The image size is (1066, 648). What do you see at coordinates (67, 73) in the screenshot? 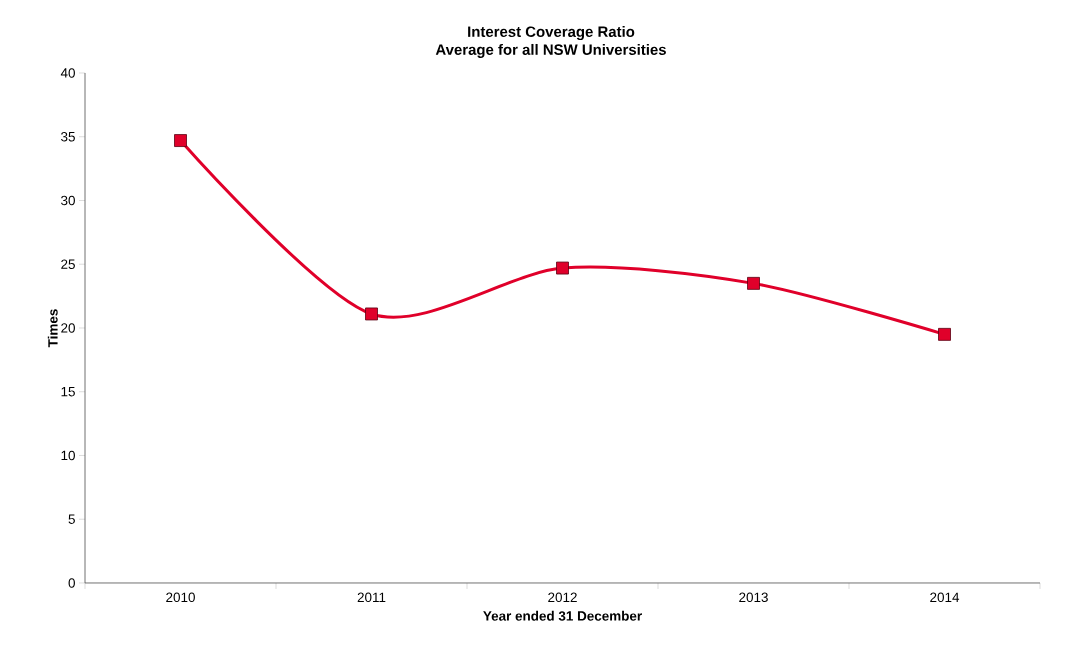
I see `y-tick-label: 40` at bounding box center [67, 73].